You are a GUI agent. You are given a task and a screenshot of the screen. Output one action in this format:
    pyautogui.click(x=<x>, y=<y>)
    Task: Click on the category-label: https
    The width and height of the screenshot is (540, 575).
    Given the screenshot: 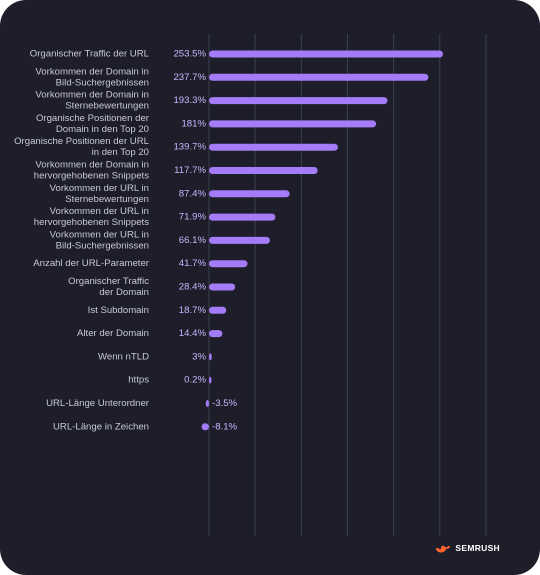 What is the action you would take?
    pyautogui.click(x=138, y=380)
    